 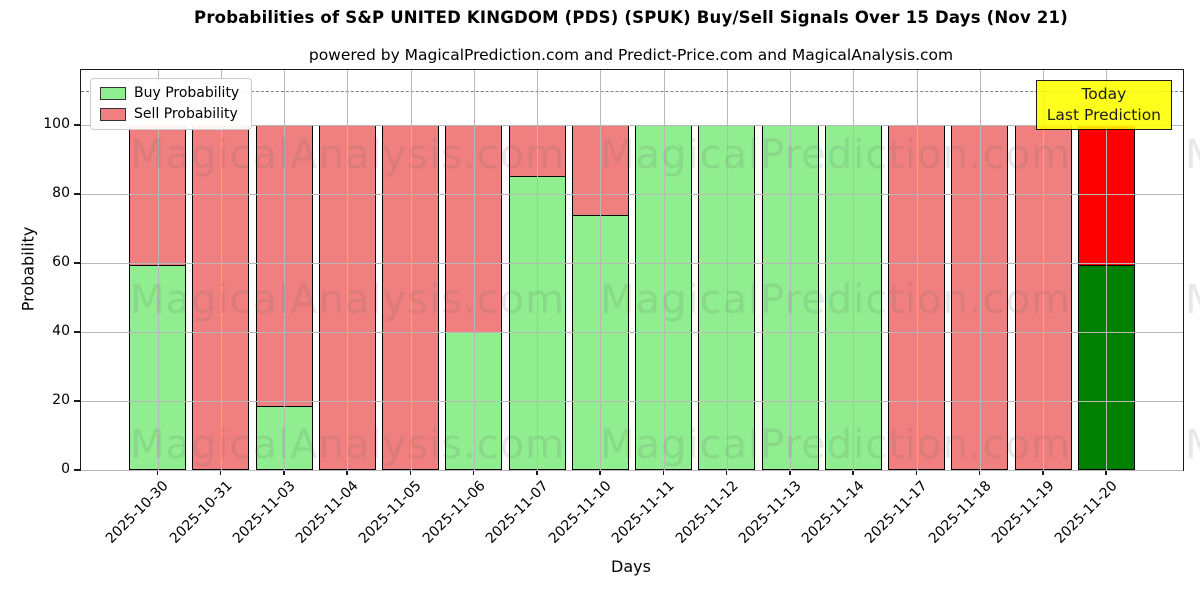 What do you see at coordinates (187, 93) in the screenshot?
I see `legend-label-buy: Buy Probability` at bounding box center [187, 93].